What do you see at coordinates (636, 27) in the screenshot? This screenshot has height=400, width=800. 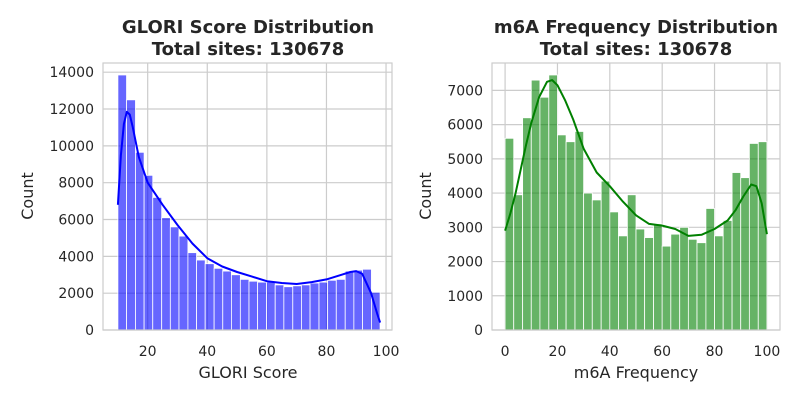 I see `chart-title: m6A Frequency Distribution` at bounding box center [636, 27].